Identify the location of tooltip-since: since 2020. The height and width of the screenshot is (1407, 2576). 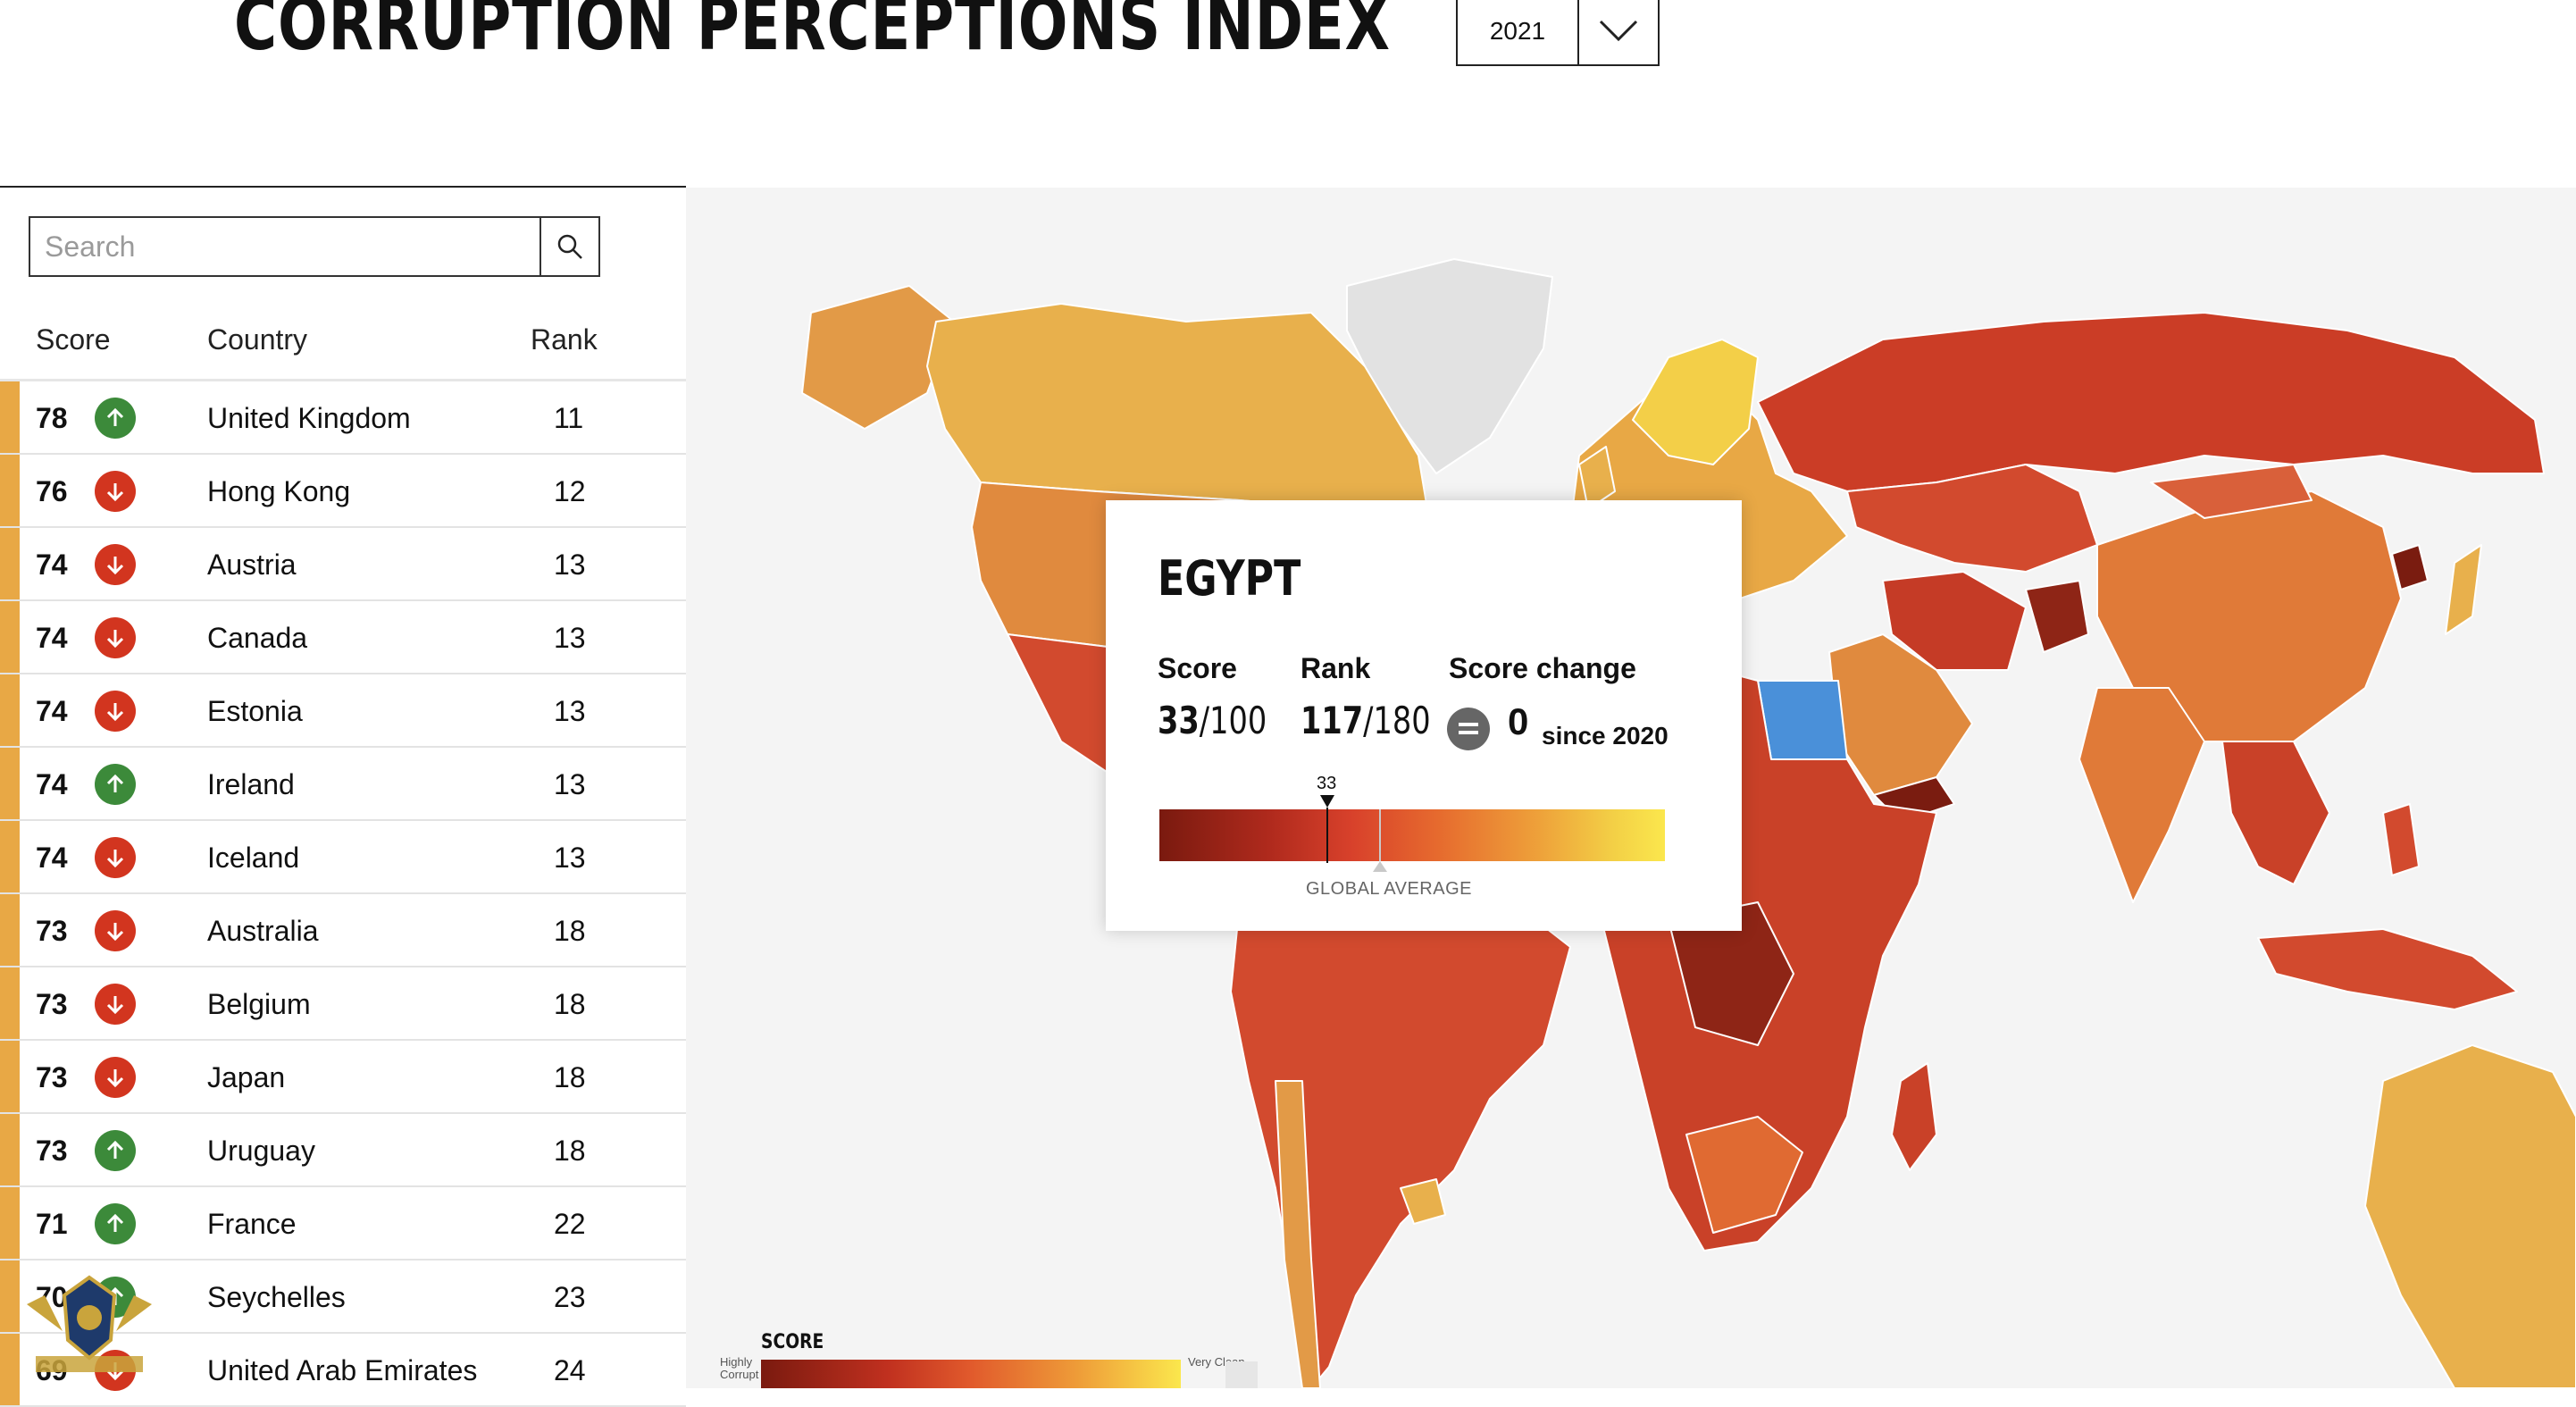
(1606, 736).